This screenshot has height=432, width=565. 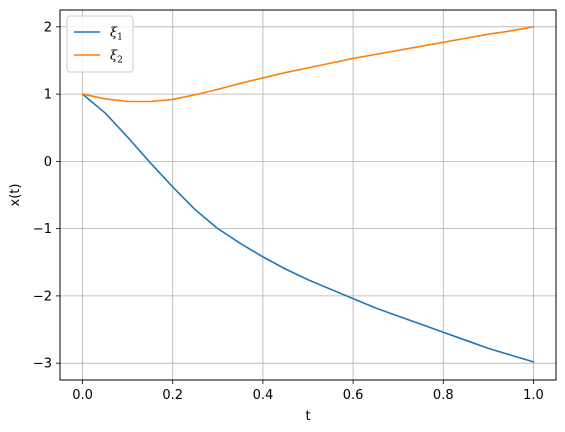 What do you see at coordinates (48, 27) in the screenshot?
I see `y-tick-label: 2` at bounding box center [48, 27].